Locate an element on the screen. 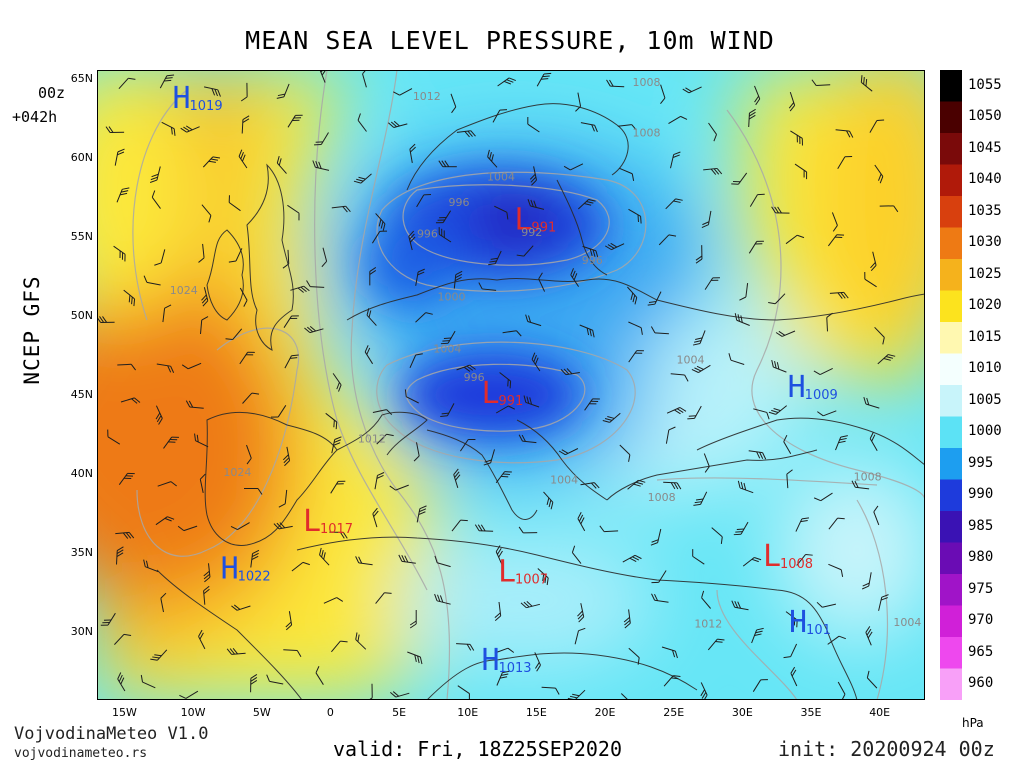 This screenshot has width=1024, height=768. colorbar-tick-label: 970 is located at coordinates (981, 620).